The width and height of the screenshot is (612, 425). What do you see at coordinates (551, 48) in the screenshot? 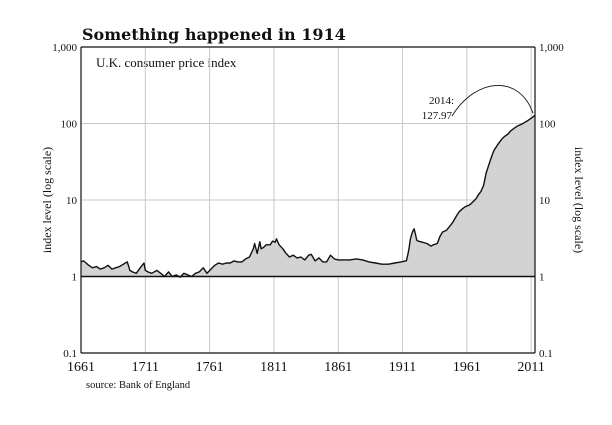
I see `y-tick-label-right: 1,000` at bounding box center [551, 48].